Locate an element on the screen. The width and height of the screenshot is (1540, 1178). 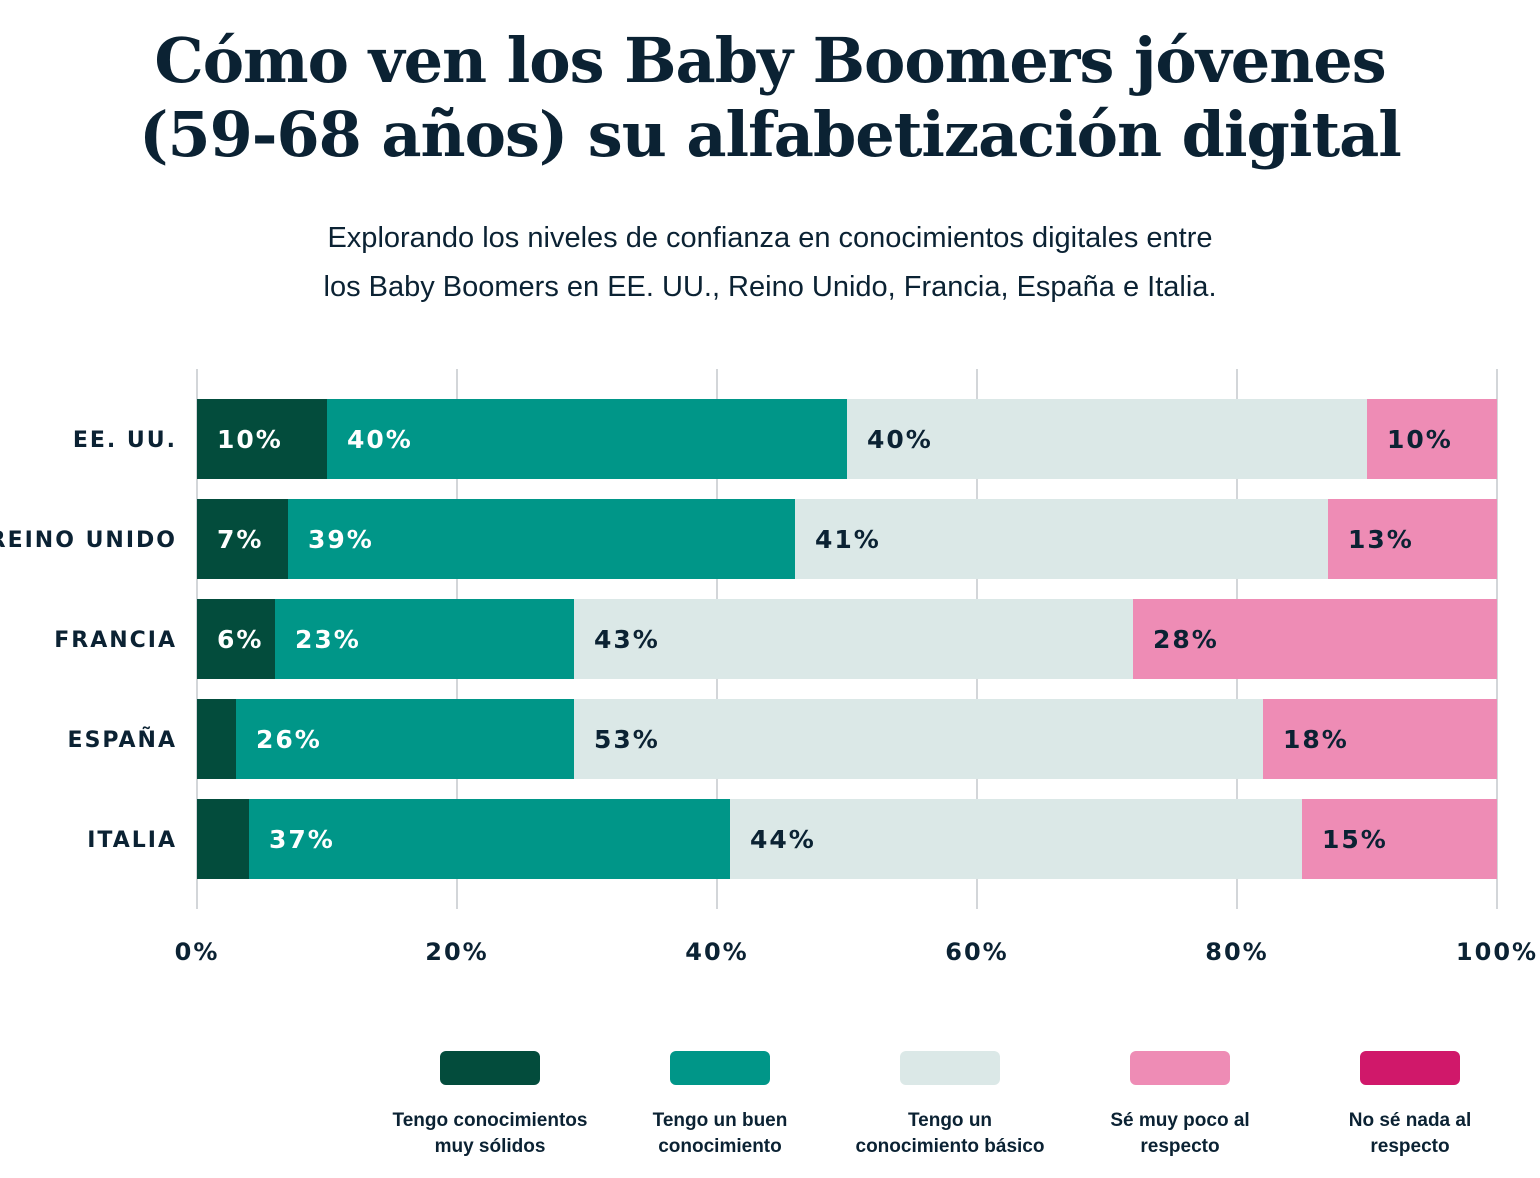
legend-label: Tengo conocimientos is located at coordinates (490, 1120).